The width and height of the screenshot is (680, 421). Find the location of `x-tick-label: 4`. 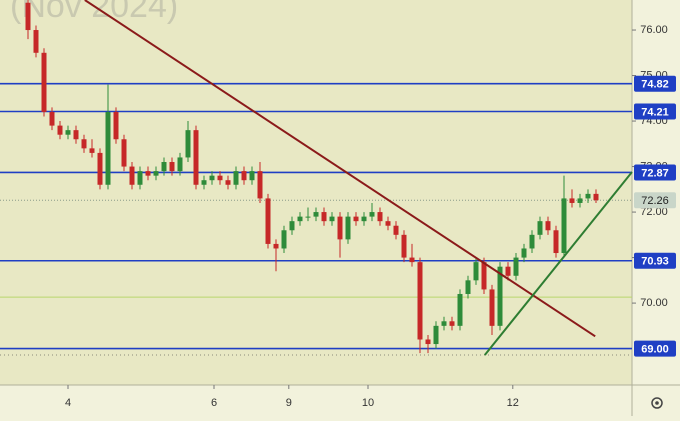

x-tick-label: 4 is located at coordinates (68, 403).